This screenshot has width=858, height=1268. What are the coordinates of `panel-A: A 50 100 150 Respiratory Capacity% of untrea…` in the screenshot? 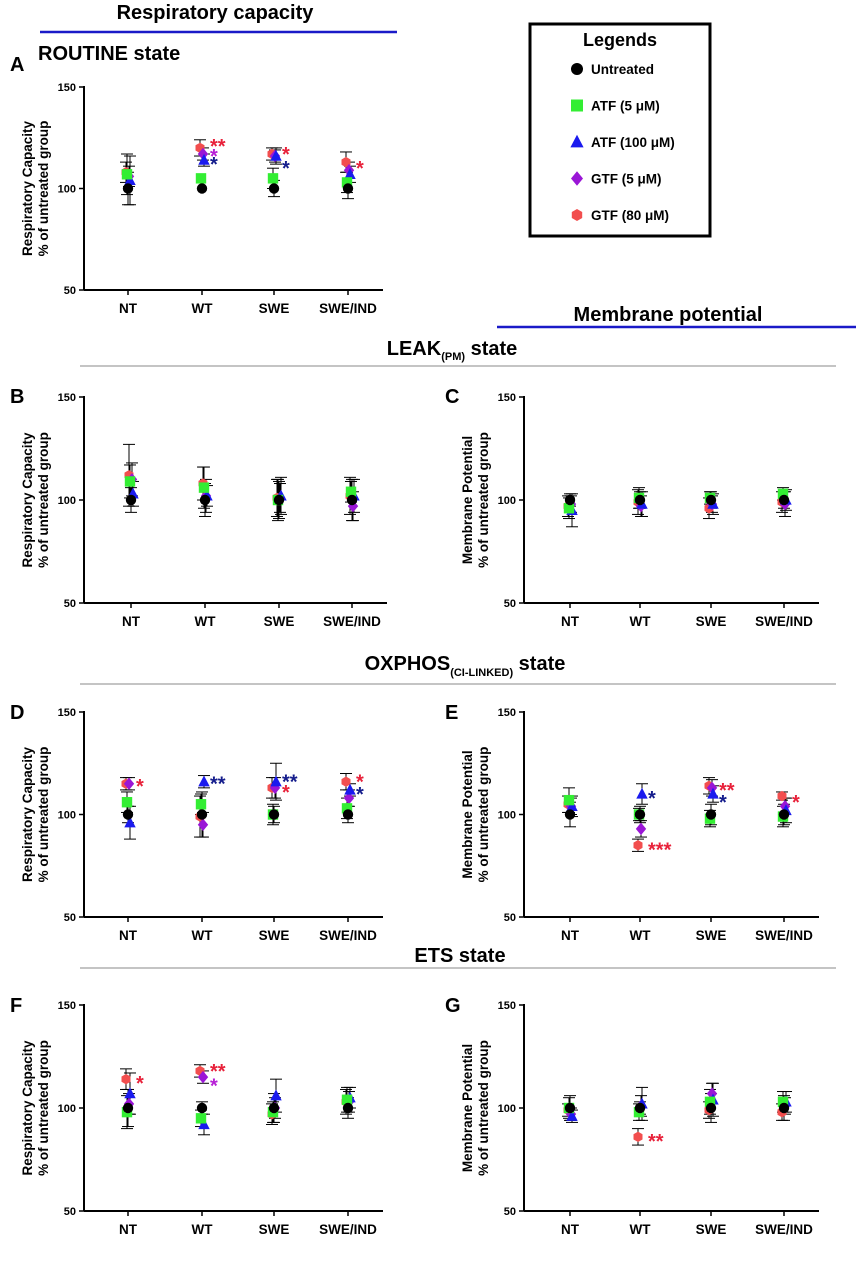 It's located at (196, 185).